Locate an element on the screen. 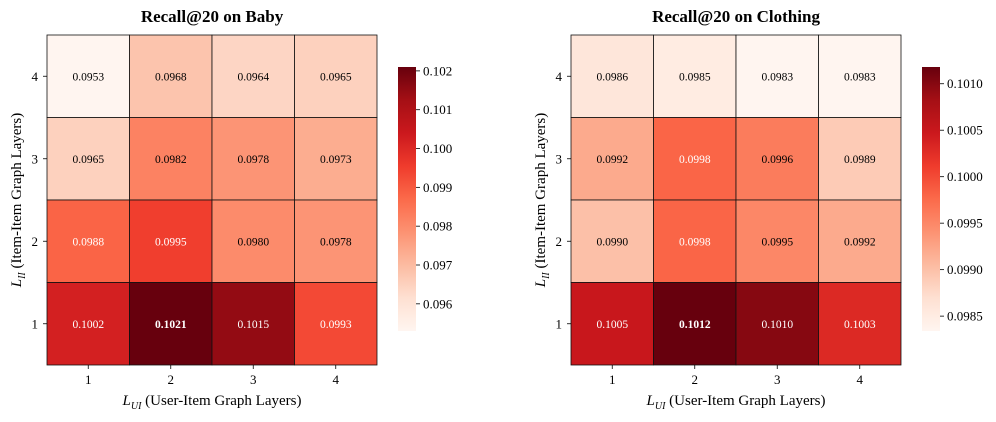  cell-value-label: 0.1002 is located at coordinates (88, 325).